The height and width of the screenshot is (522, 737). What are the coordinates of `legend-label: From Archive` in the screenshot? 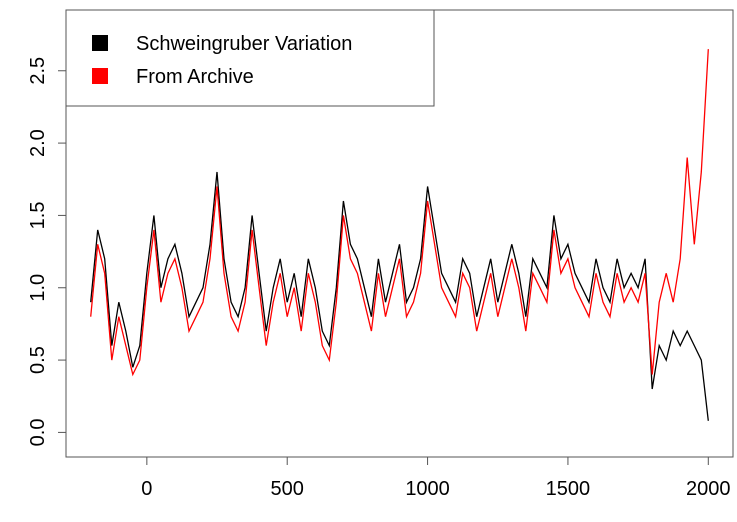 It's located at (195, 77).